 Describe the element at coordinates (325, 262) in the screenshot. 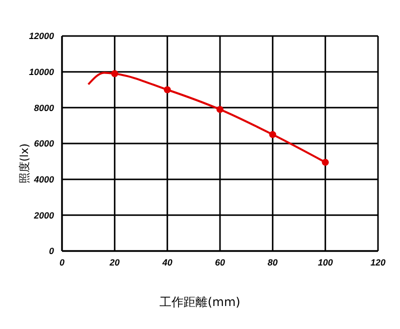

I see `x-tick-label: 100` at that location.